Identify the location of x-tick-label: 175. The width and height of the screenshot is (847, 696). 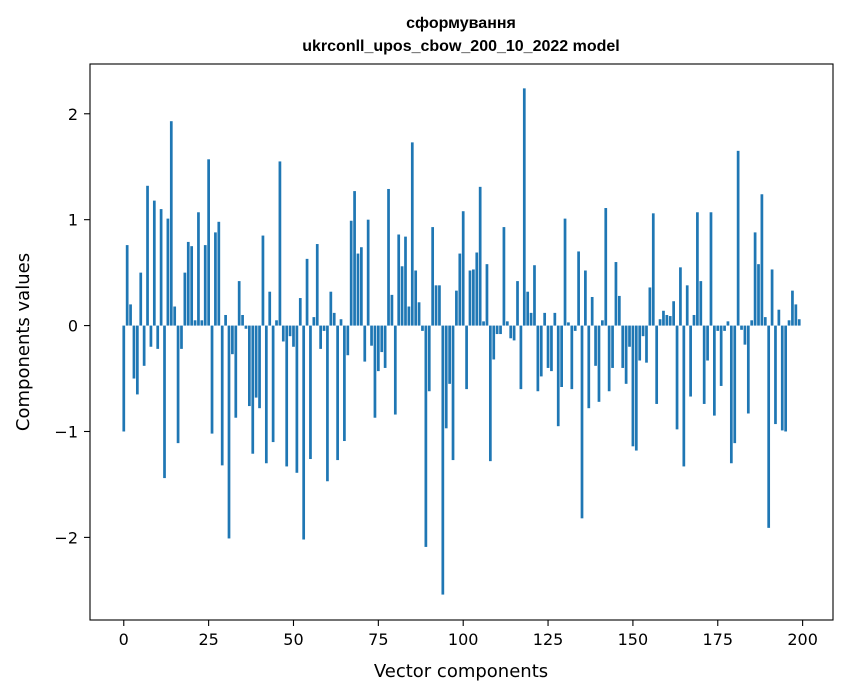
(717, 639).